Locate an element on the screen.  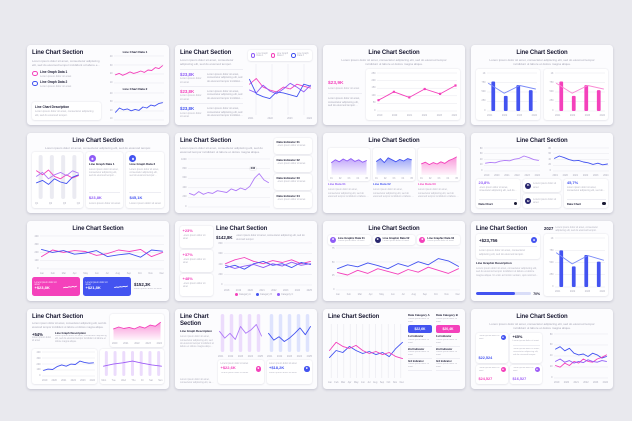
bar-line-chart: 1K 750 500 250 0 2021 2022 2023 2024 is located at coordinates (577, 265).